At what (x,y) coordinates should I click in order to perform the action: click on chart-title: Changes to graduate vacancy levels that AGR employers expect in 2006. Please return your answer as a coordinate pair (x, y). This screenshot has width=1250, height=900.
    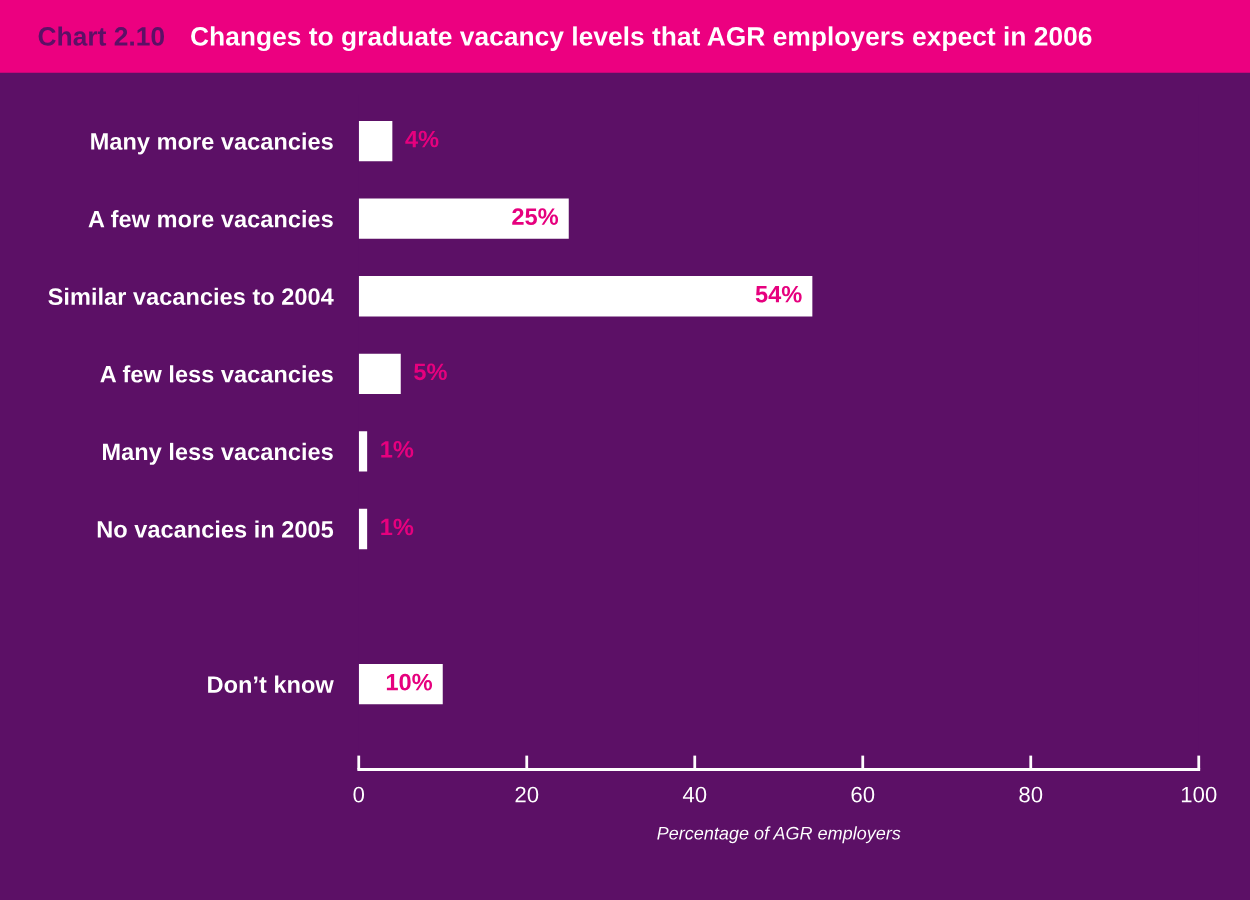
    Looking at the image, I should click on (641, 39).